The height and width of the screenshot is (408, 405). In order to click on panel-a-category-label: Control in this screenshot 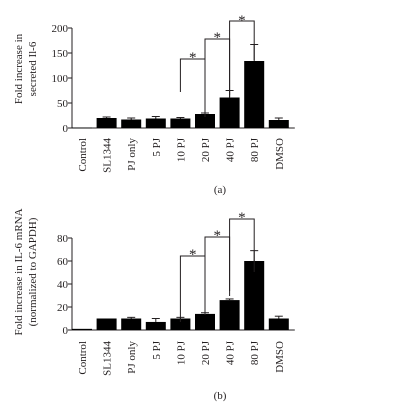, I will do `click(83, 155)`.